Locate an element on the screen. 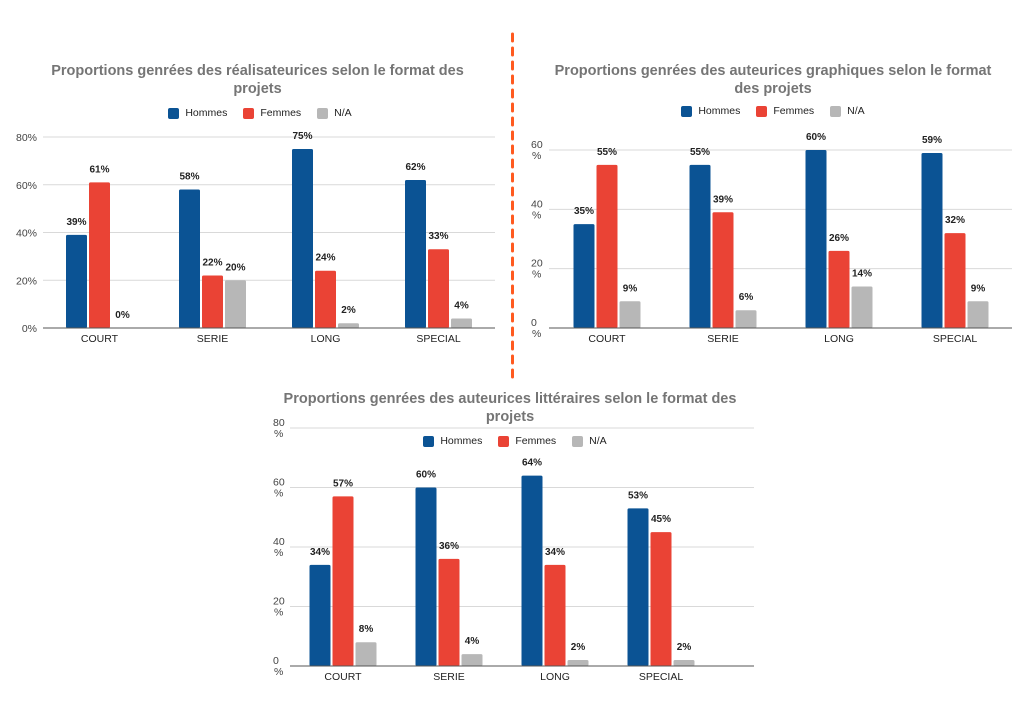  data-label: 60% is located at coordinates (426, 475).